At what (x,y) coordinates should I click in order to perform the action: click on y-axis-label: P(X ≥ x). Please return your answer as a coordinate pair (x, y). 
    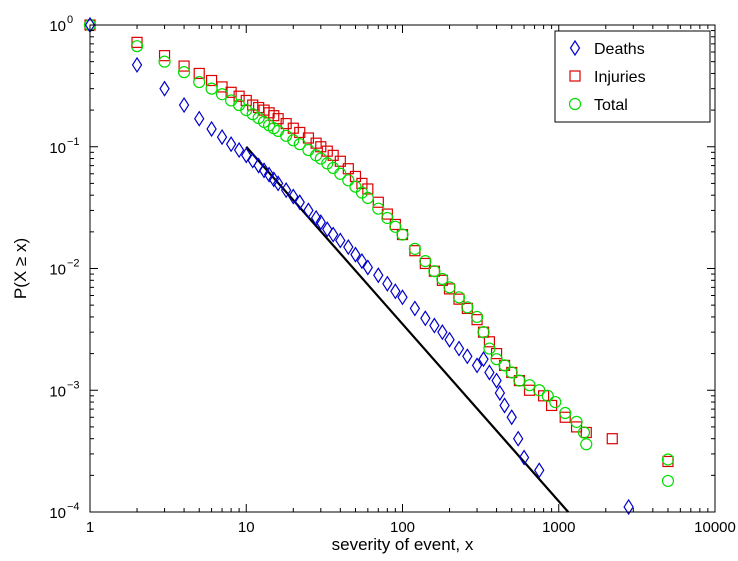
    Looking at the image, I should click on (20, 268).